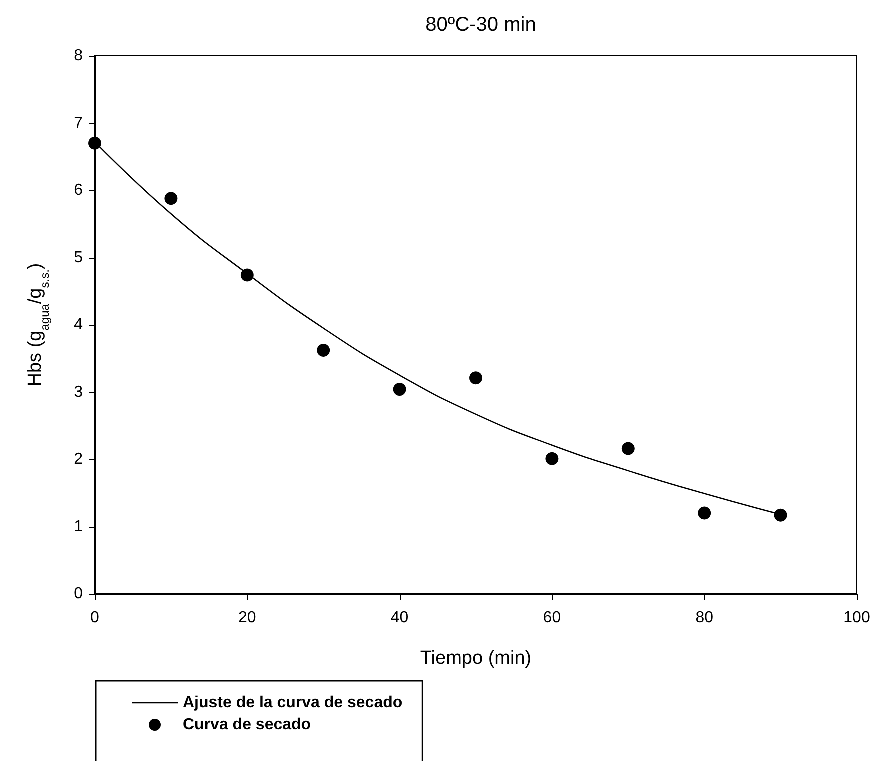 The width and height of the screenshot is (886, 761). Describe the element at coordinates (399, 618) in the screenshot. I see `x-tick-label: 40` at that location.